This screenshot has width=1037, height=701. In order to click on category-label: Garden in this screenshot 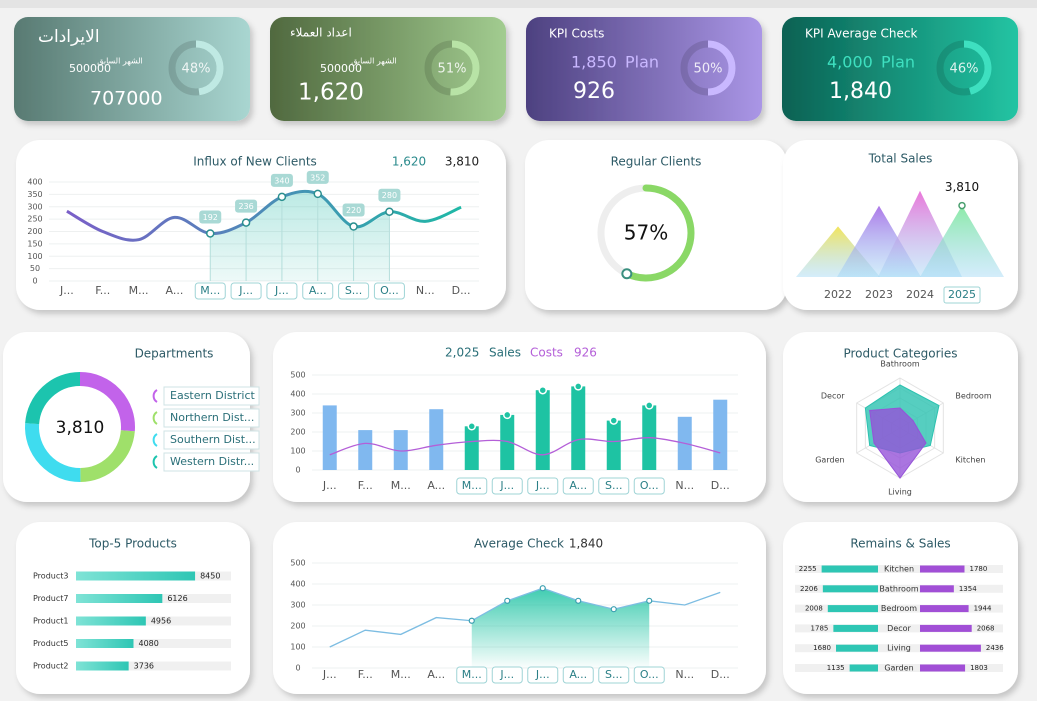, I will do `click(898, 668)`.